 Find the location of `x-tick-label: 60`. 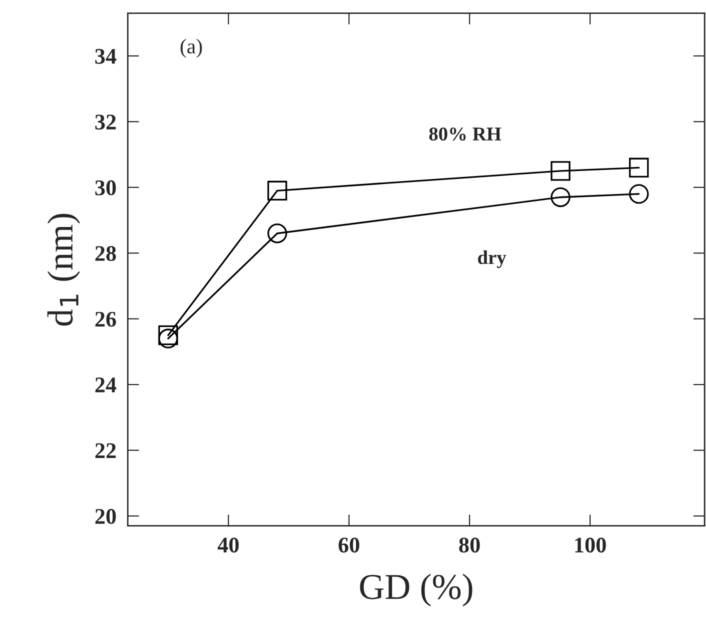

x-tick-label: 60 is located at coordinates (349, 545).